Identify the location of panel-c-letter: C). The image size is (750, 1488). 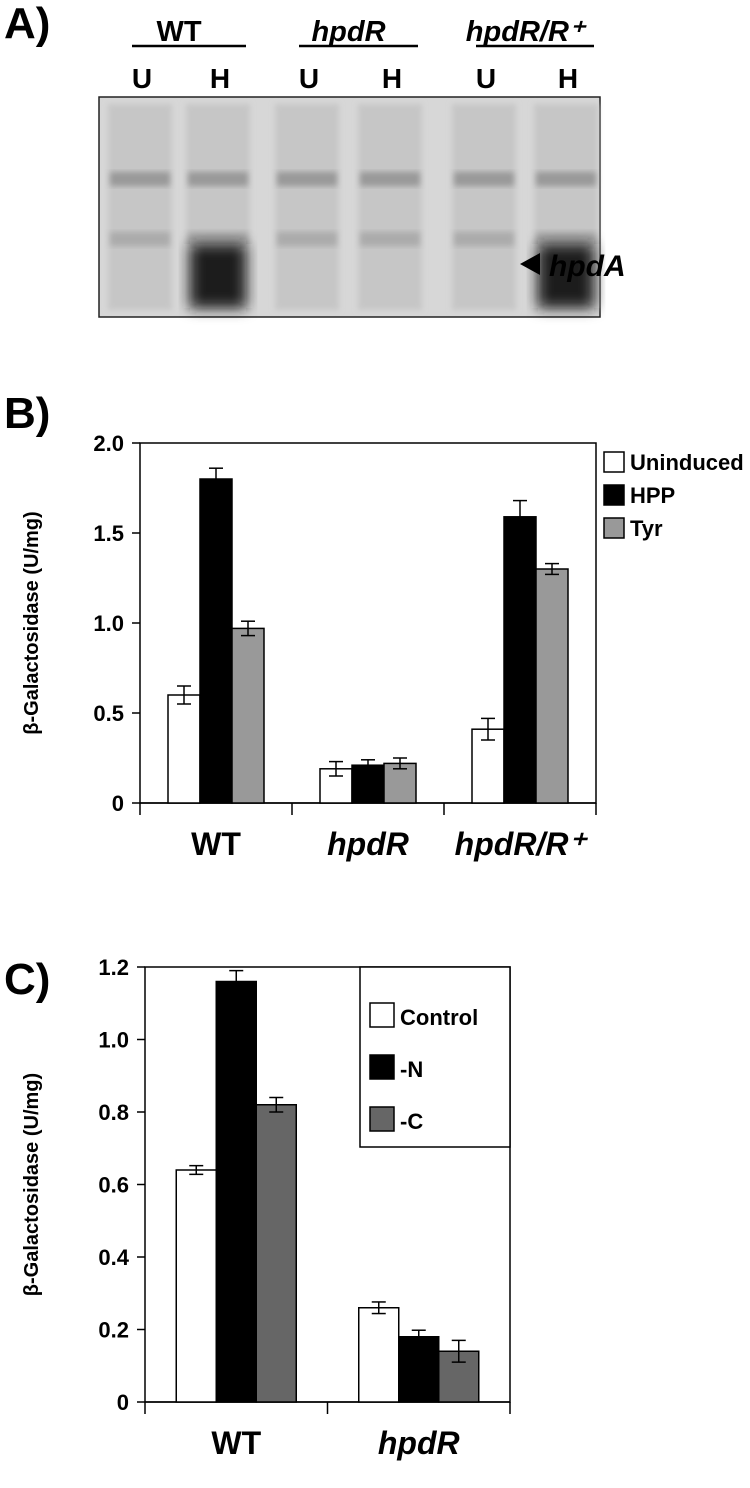
(27, 979).